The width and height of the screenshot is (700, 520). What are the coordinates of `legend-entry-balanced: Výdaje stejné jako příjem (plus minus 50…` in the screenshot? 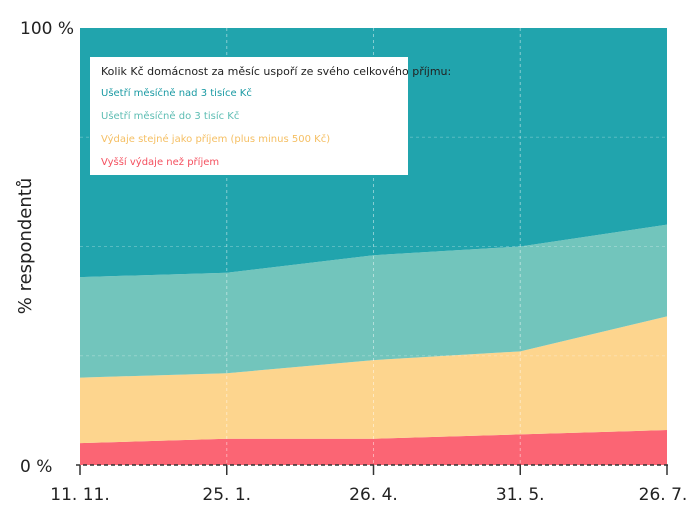 It's located at (216, 139).